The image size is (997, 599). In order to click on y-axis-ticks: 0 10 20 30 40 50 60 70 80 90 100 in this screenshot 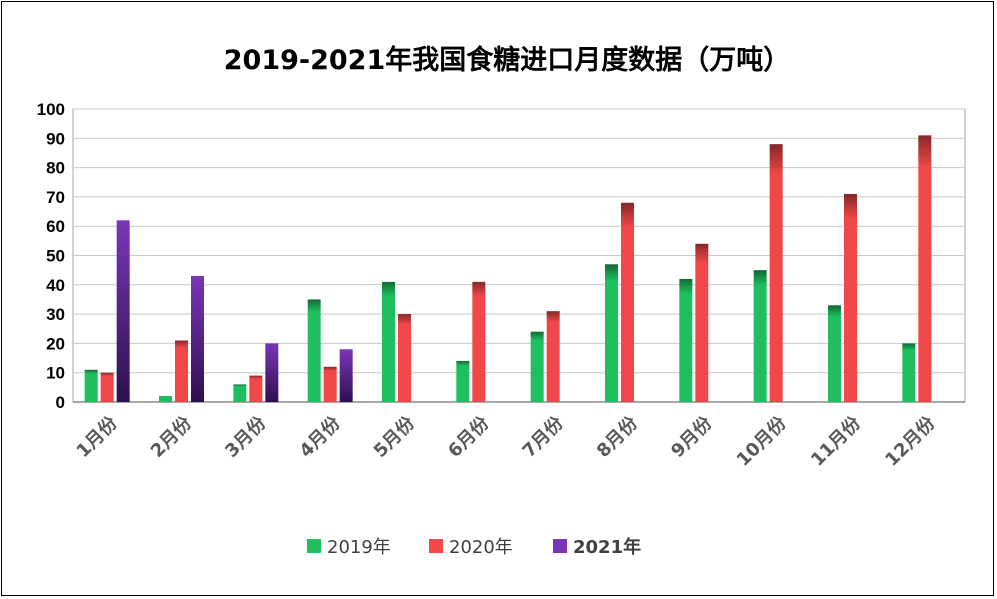, I will do `click(51, 256)`.